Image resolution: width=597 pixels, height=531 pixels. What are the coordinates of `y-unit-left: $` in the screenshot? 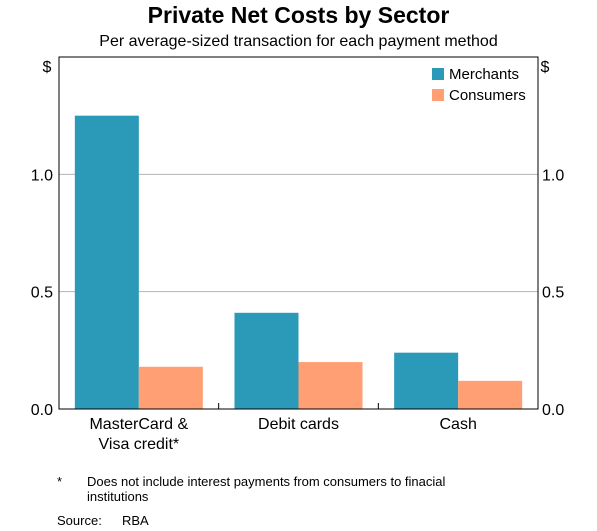 It's located at (47, 67).